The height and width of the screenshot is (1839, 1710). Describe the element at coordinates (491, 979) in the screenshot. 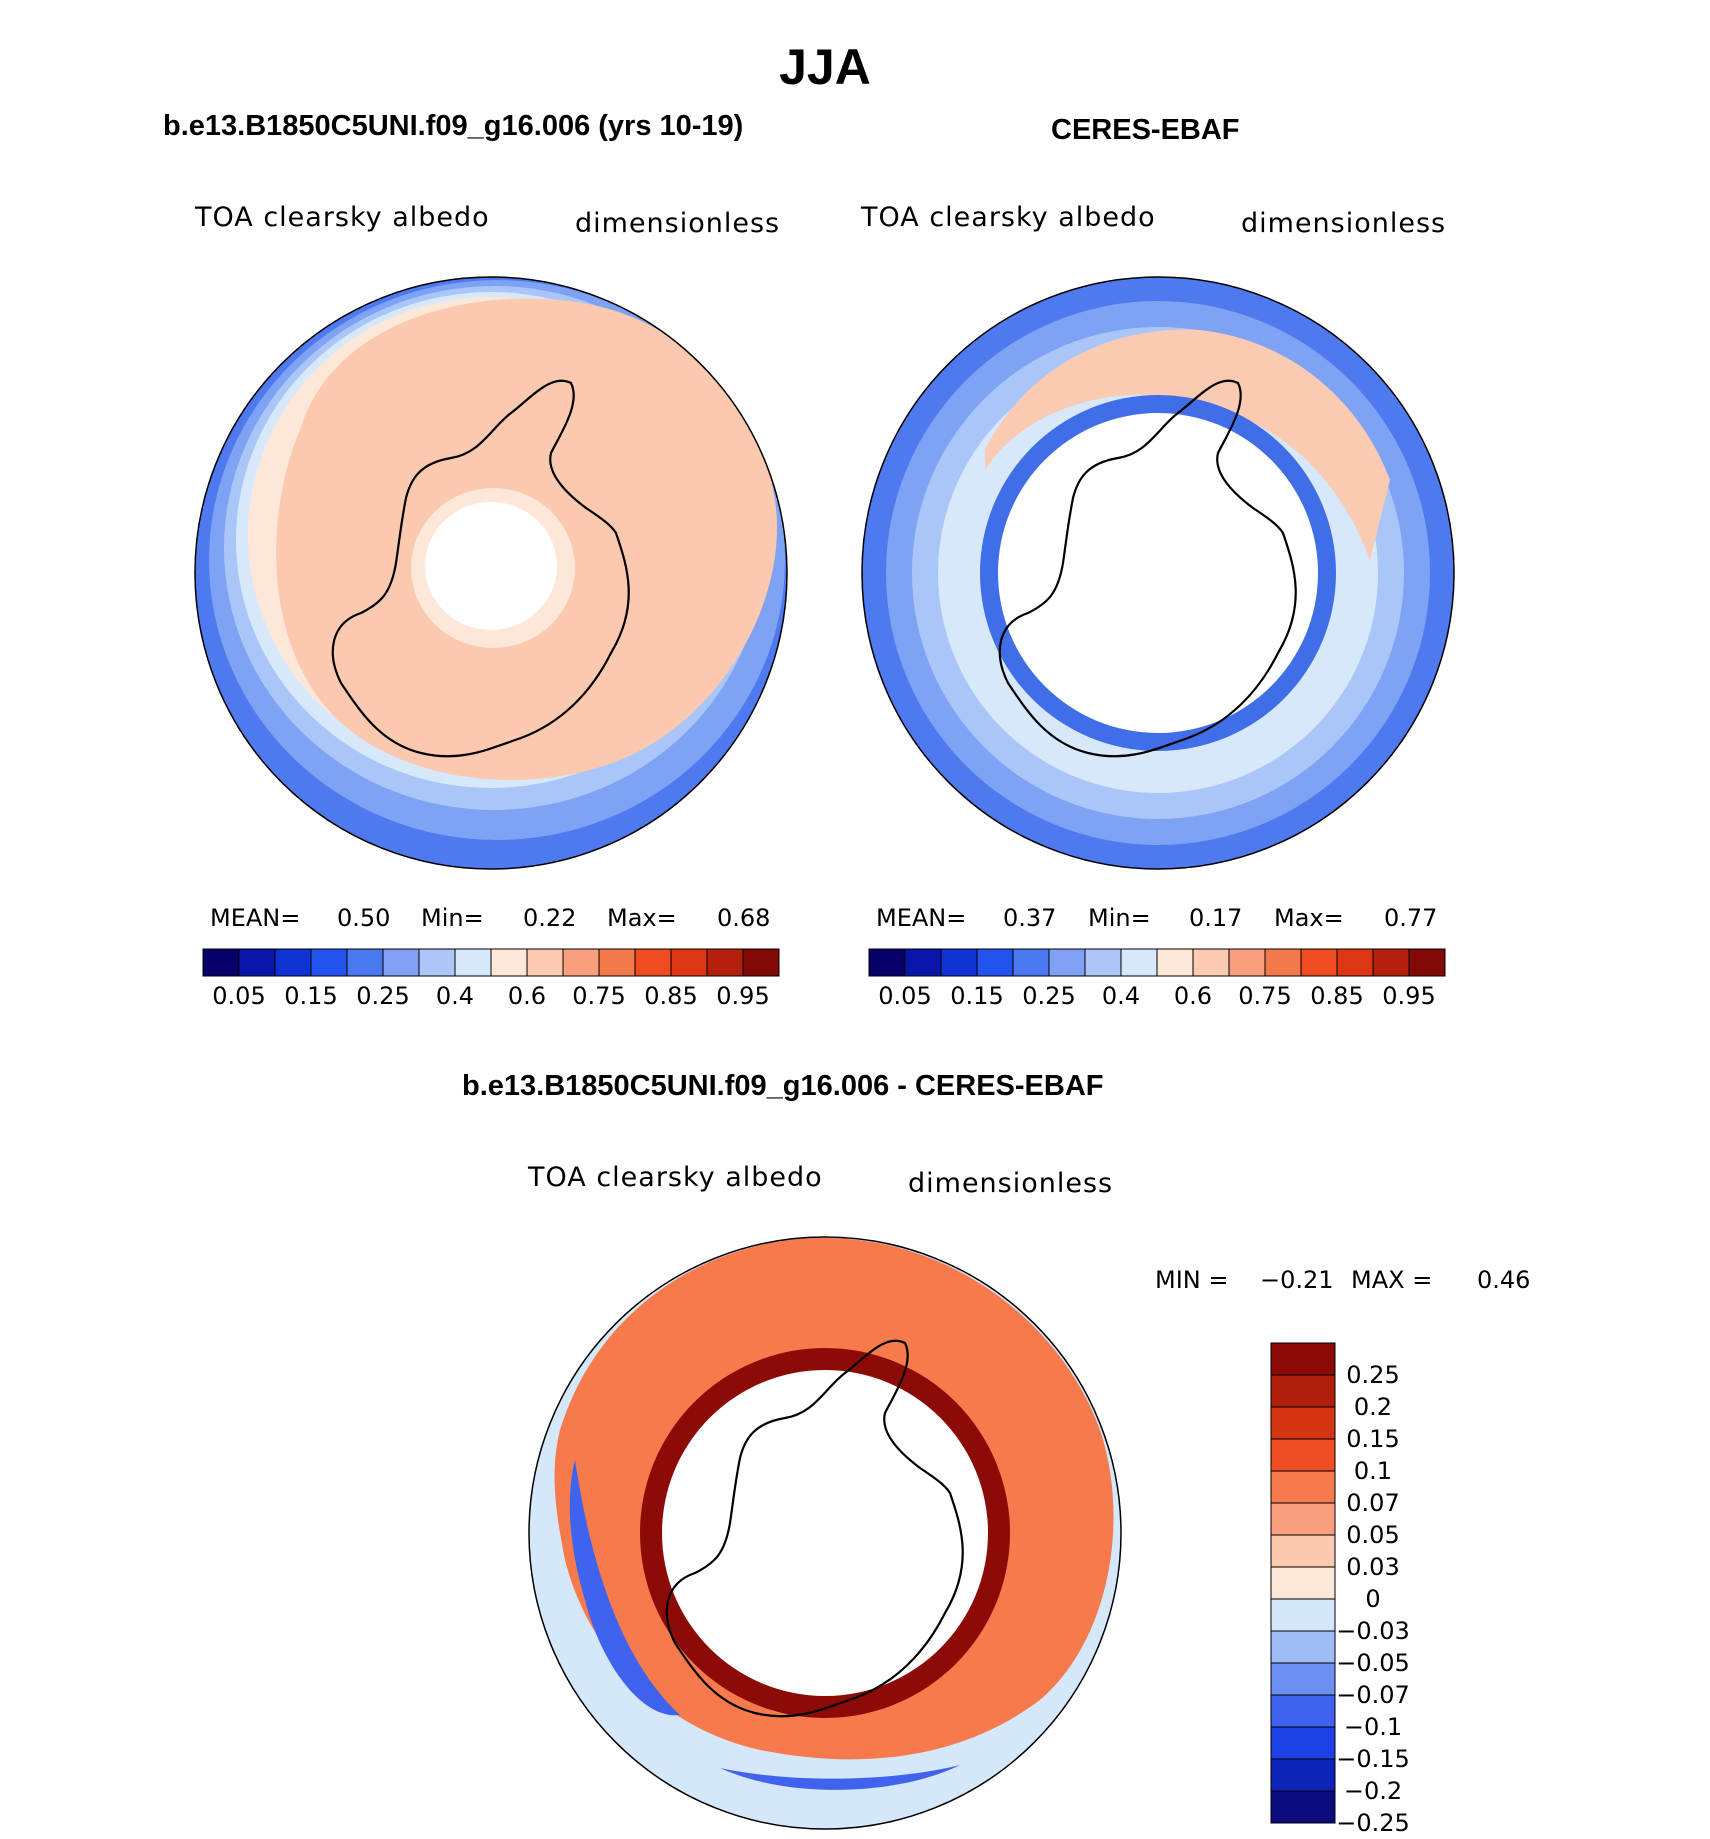

I see `colorbar-1: 0.05 0.15 0.25 0.4 0.6 0.75 0.85 0.95` at that location.